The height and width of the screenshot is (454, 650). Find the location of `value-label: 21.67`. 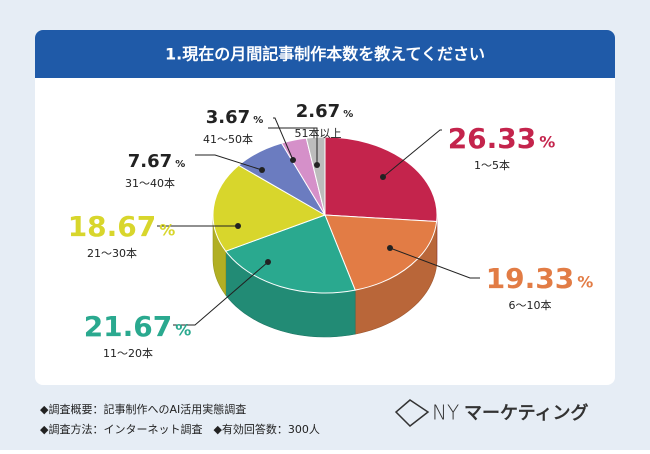

value-label: 21.67 is located at coordinates (128, 326).